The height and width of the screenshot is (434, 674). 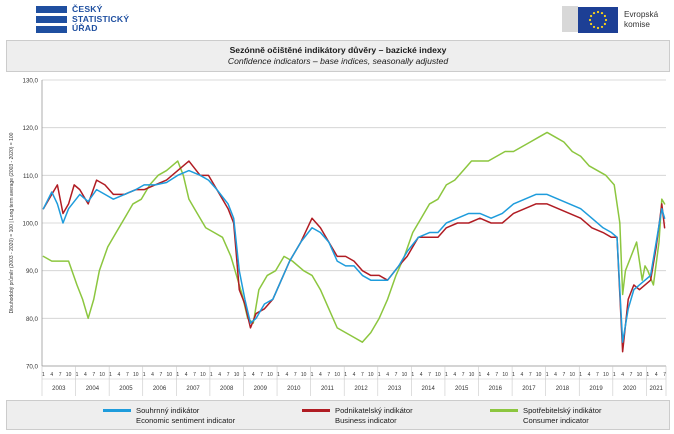 I want to click on eu-logo-line-1: Evropská, so click(x=641, y=14).